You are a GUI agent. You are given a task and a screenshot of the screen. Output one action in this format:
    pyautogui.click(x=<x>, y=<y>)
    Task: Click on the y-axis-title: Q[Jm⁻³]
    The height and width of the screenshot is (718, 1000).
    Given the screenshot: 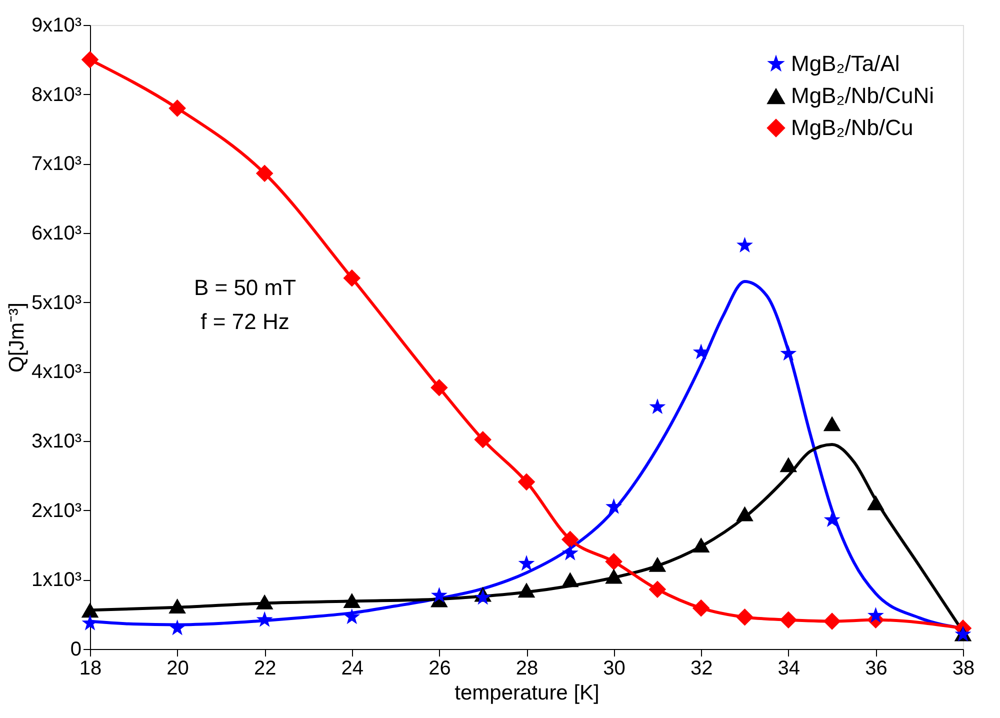 What is the action you would take?
    pyautogui.click(x=16, y=337)
    